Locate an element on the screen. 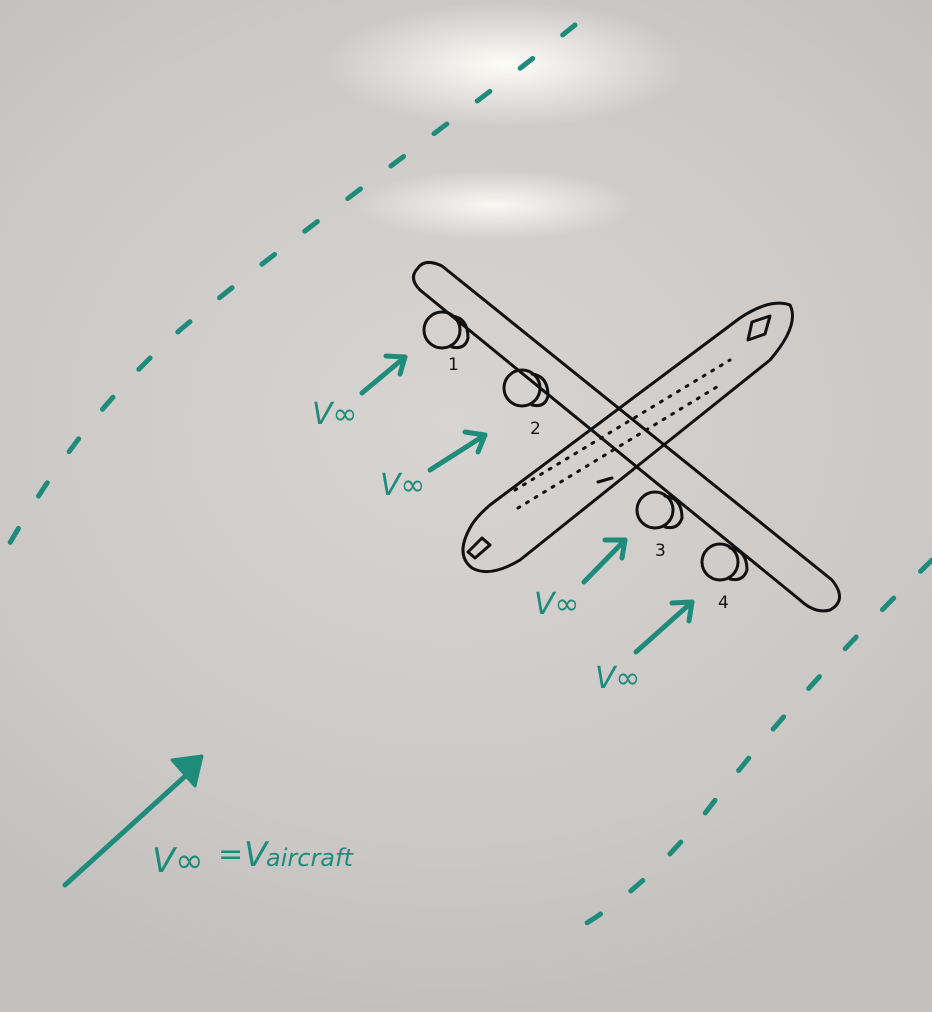 This screenshot has height=1012, width=932. legend-equation: V∞ = V aircraft is located at coordinates (253, 858).